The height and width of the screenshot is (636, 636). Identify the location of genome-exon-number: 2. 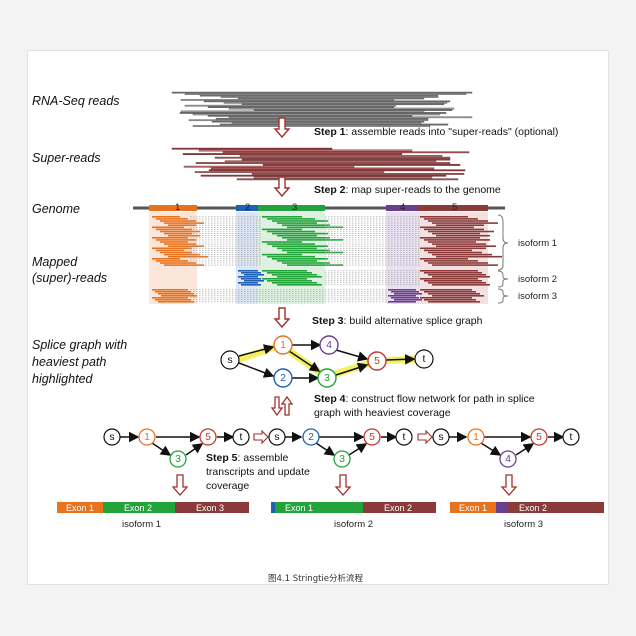
(247, 207).